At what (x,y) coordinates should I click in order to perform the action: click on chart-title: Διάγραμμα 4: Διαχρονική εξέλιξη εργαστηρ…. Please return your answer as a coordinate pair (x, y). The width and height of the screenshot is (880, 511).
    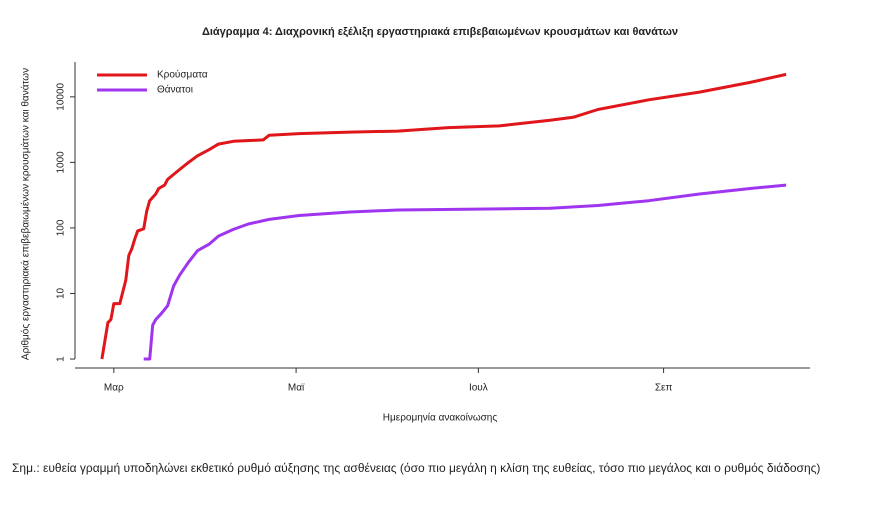
    Looking at the image, I should click on (440, 32).